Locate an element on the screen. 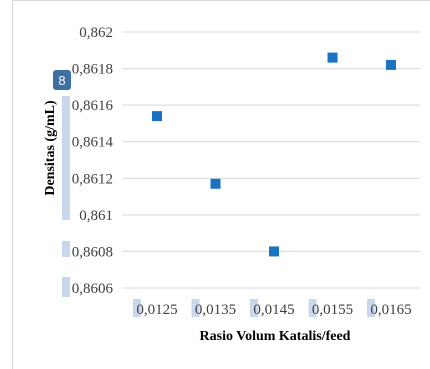 The height and width of the screenshot is (369, 430). badge-background is located at coordinates (62, 80).